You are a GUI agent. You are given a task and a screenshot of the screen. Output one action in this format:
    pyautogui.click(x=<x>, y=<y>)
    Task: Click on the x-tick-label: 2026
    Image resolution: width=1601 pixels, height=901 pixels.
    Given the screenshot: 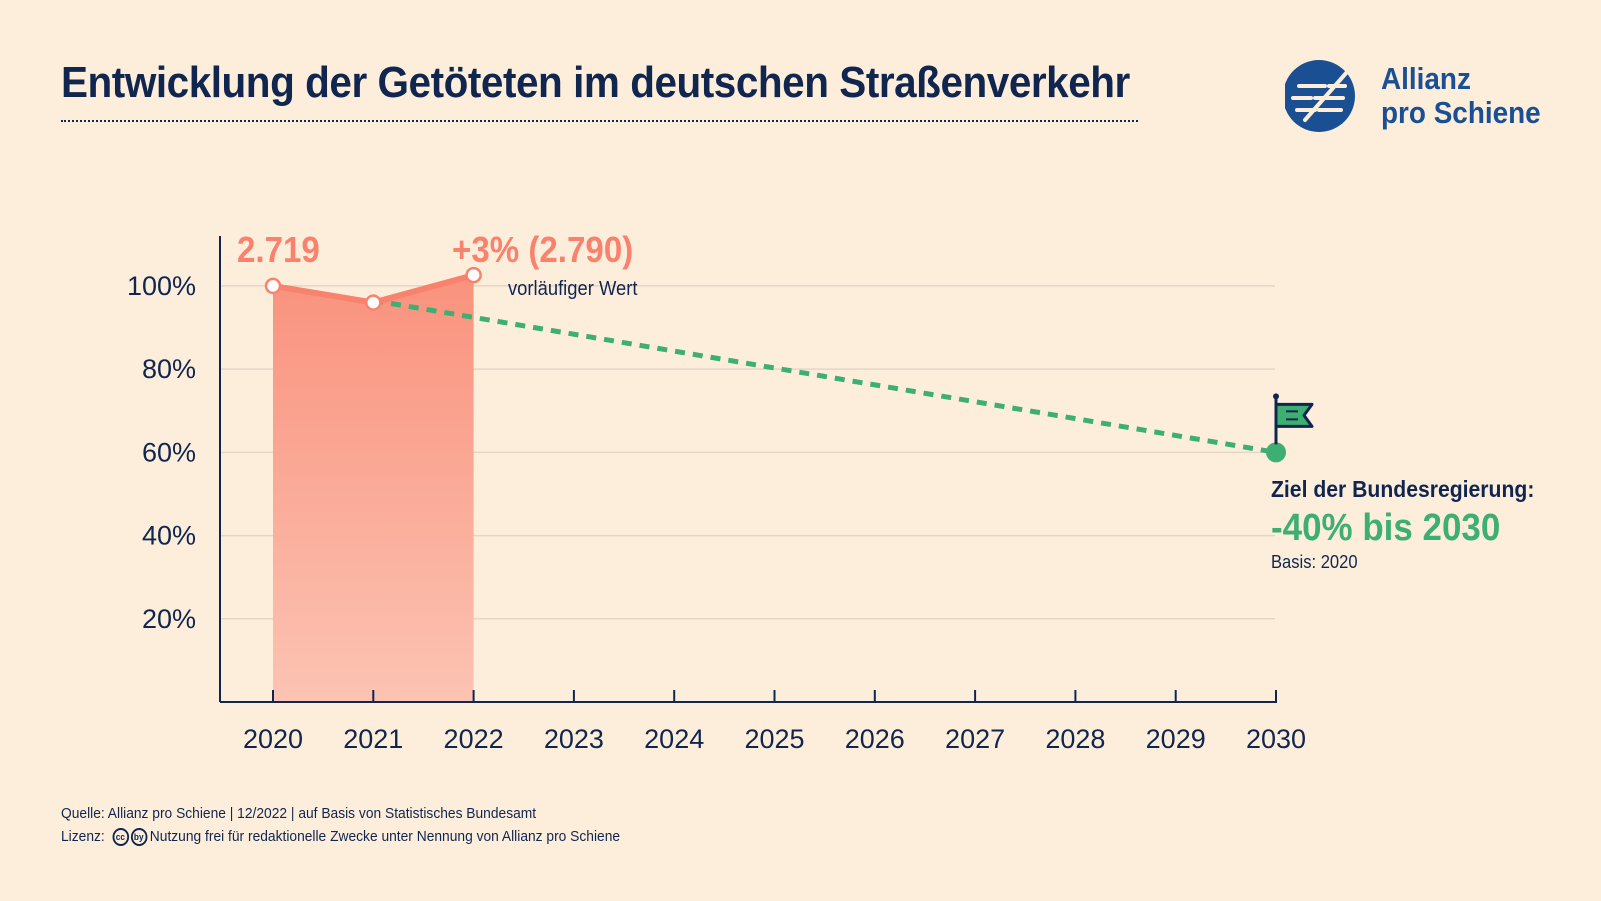 What is the action you would take?
    pyautogui.click(x=875, y=739)
    